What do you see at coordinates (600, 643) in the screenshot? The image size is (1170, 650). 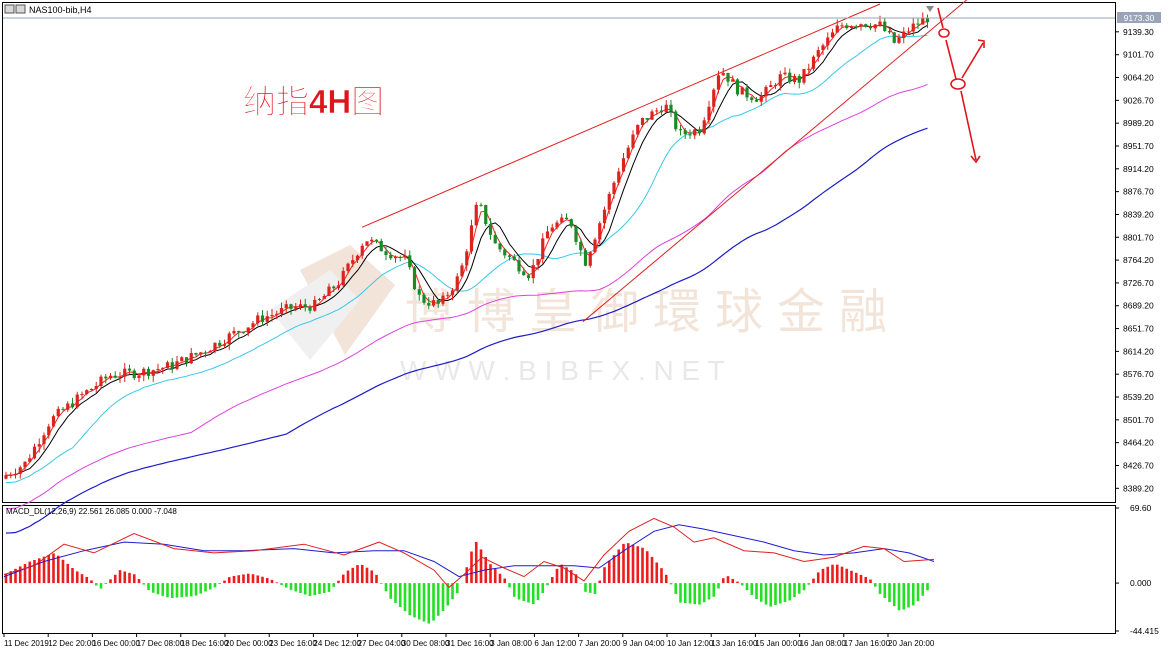 I see `time-label: 7 Jan 20:00` at bounding box center [600, 643].